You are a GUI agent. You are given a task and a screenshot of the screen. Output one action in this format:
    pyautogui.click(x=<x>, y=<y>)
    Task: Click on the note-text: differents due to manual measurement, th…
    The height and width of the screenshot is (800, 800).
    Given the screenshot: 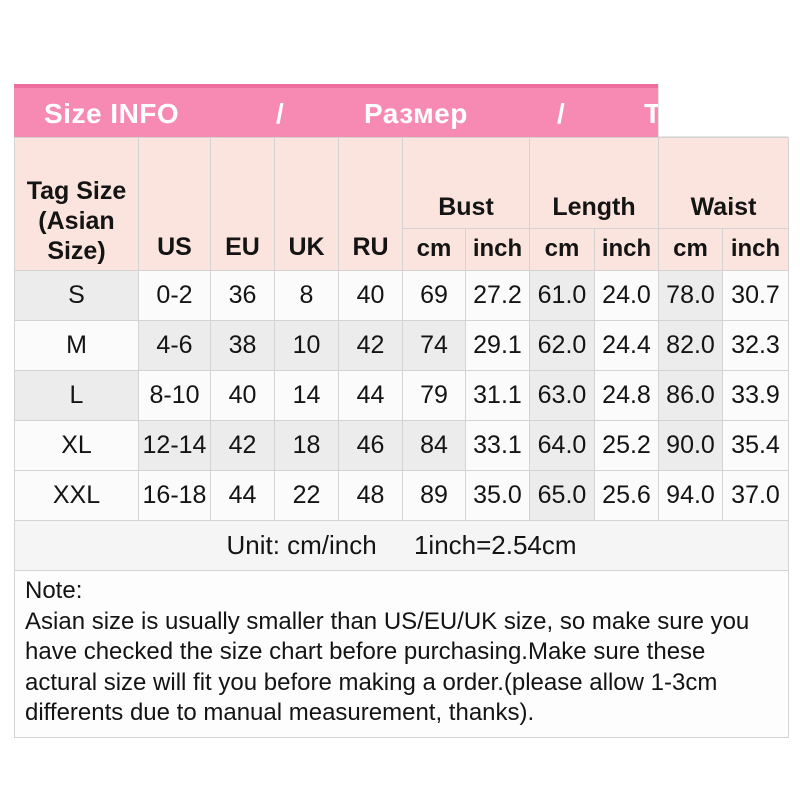 What is the action you would take?
    pyautogui.click(x=280, y=712)
    